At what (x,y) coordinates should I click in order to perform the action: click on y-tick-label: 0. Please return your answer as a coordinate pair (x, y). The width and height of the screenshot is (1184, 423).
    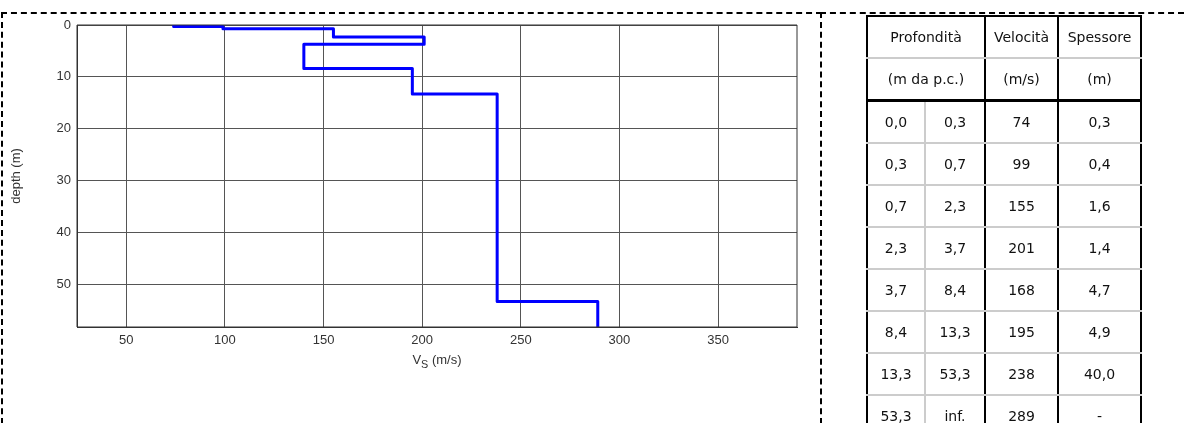
    Looking at the image, I should click on (67, 24).